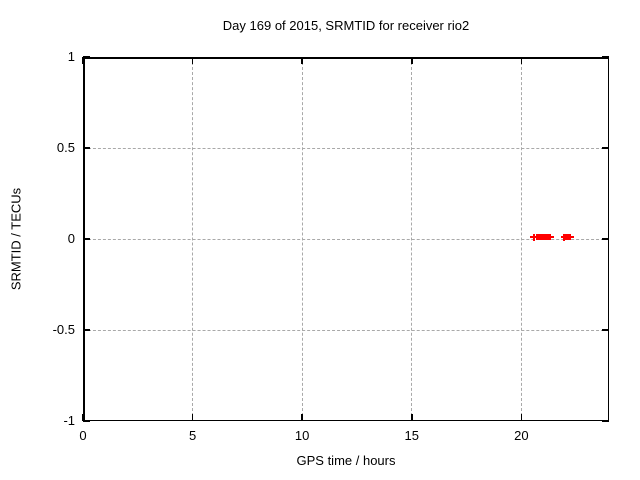  I want to click on y-tick-label: 0.5, so click(65, 147).